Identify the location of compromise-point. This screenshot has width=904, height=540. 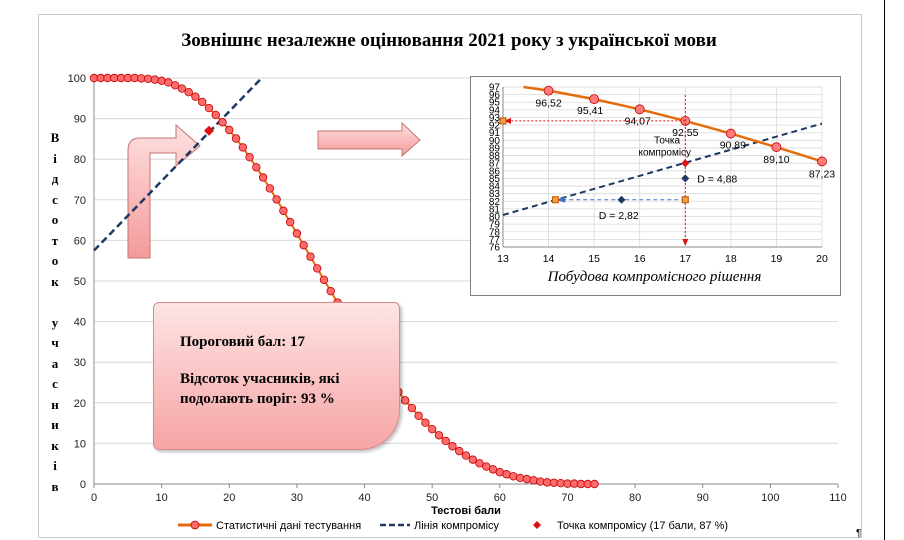
(208, 130).